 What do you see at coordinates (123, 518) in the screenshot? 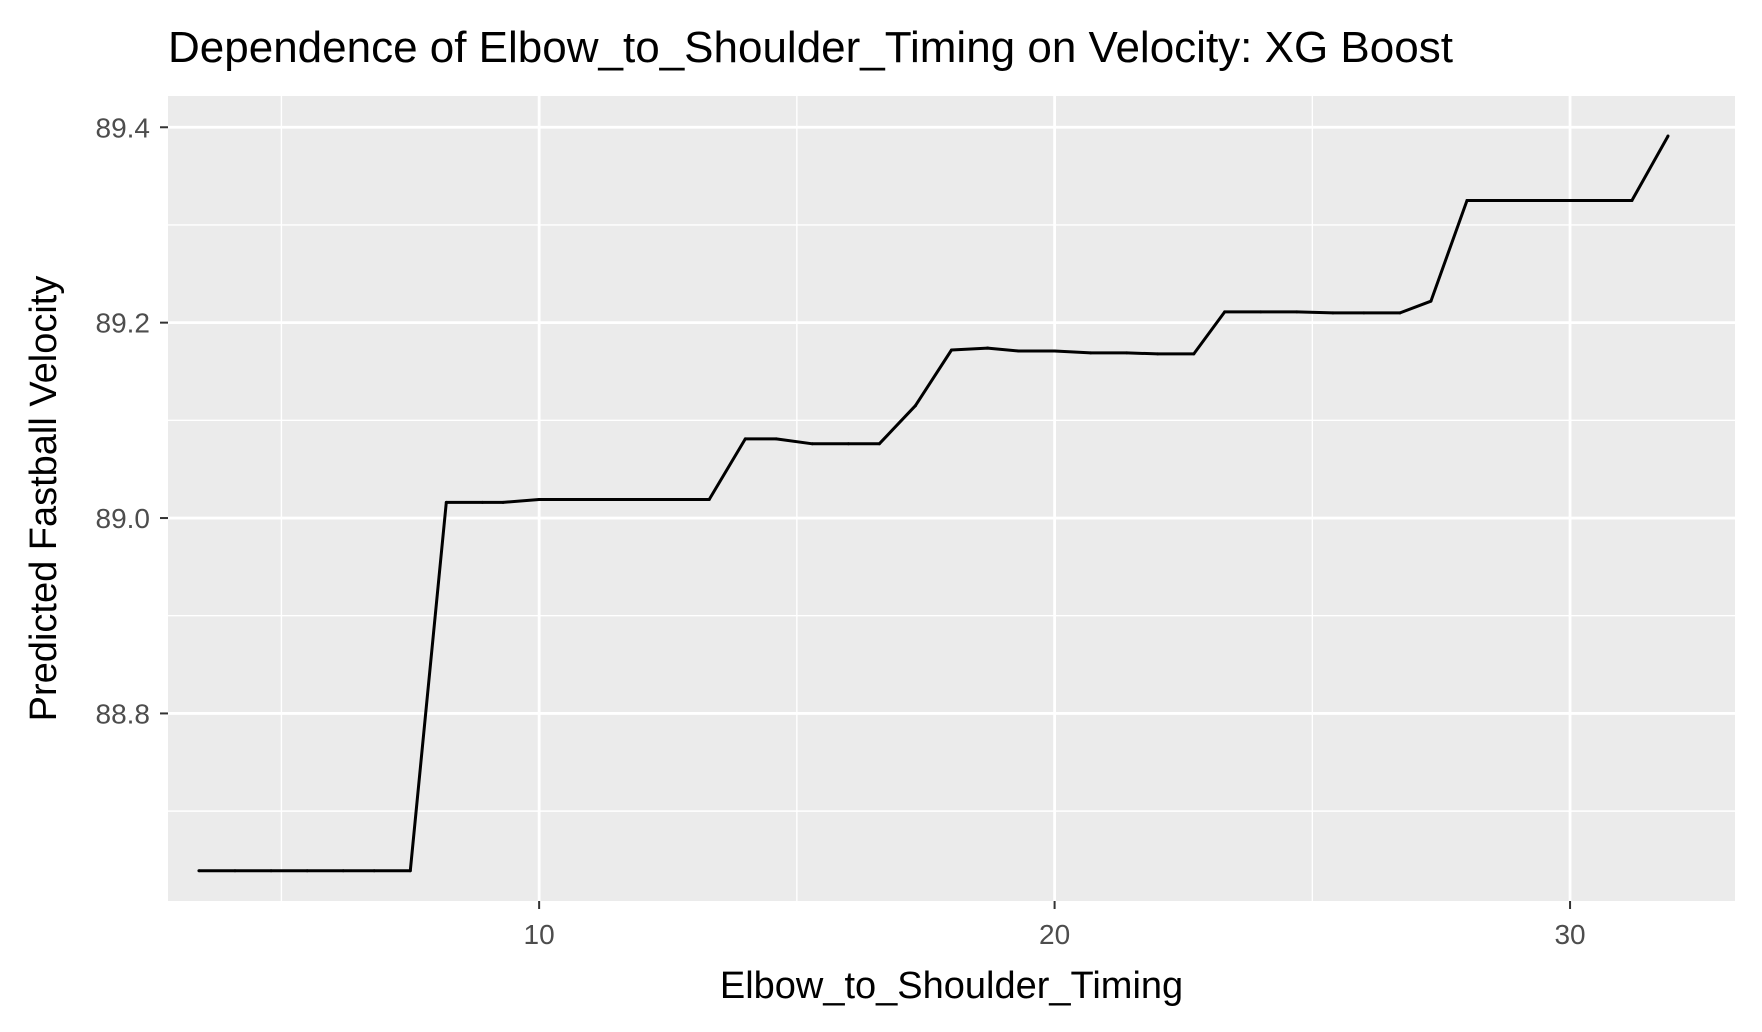
I see `y-tick-label: 89.0` at bounding box center [123, 518].